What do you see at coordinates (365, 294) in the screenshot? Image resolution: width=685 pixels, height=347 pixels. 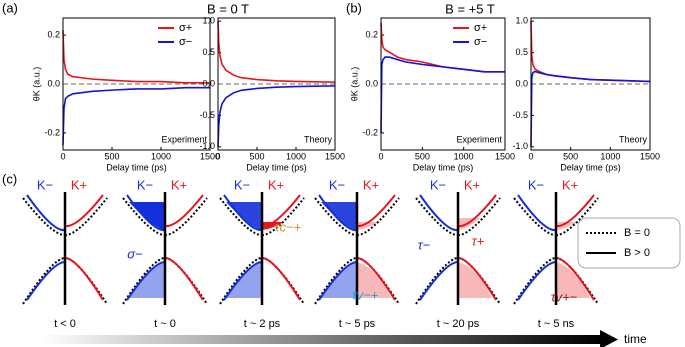 I see `process-label: τv−+` at bounding box center [365, 294].